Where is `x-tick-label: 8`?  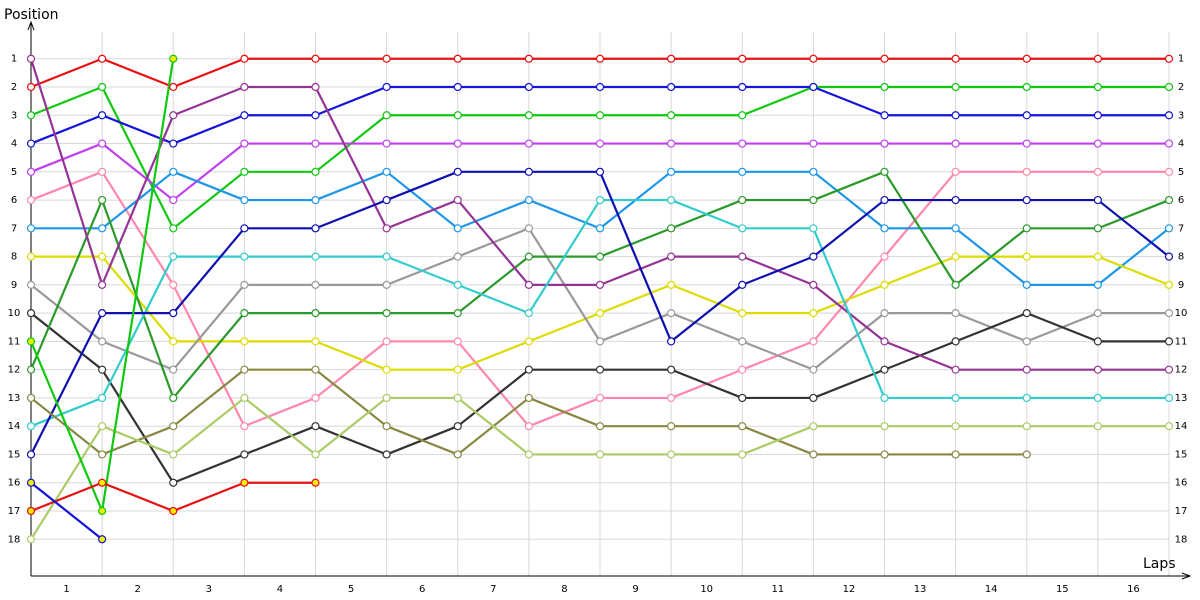 x-tick-label: 8 is located at coordinates (564, 589).